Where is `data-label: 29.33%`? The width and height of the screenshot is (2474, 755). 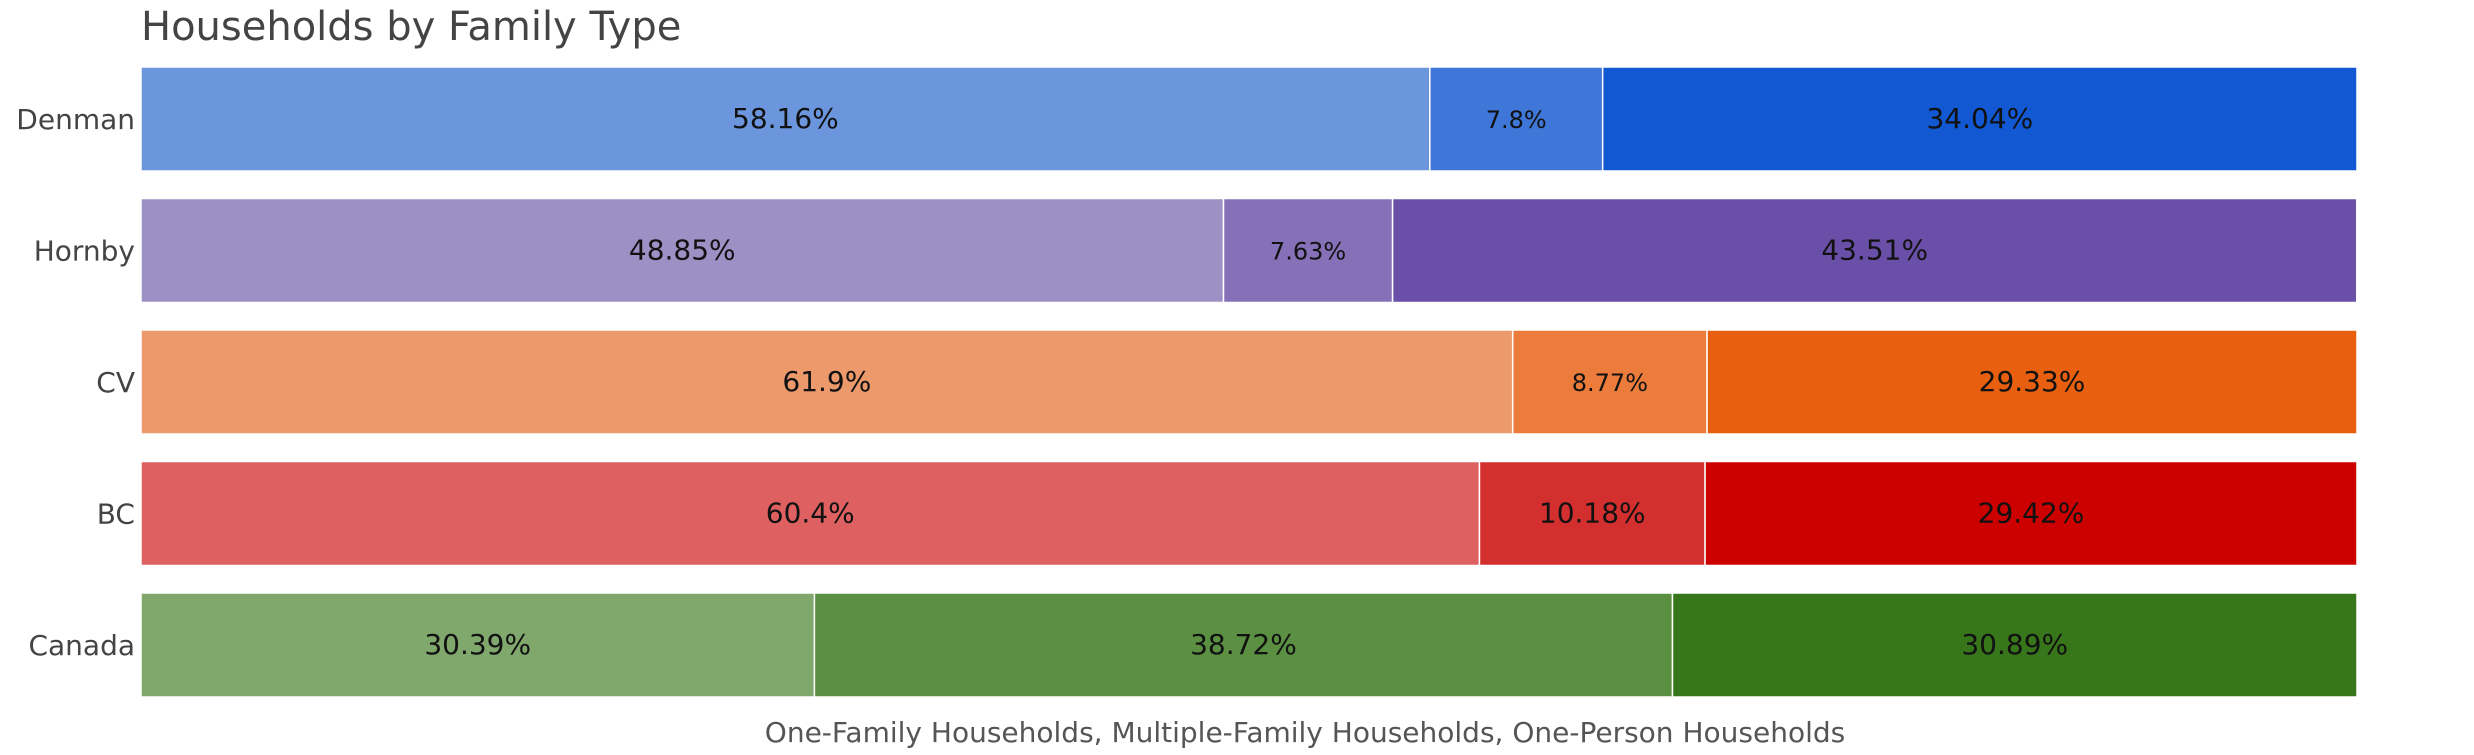 data-label: 29.33% is located at coordinates (2032, 381).